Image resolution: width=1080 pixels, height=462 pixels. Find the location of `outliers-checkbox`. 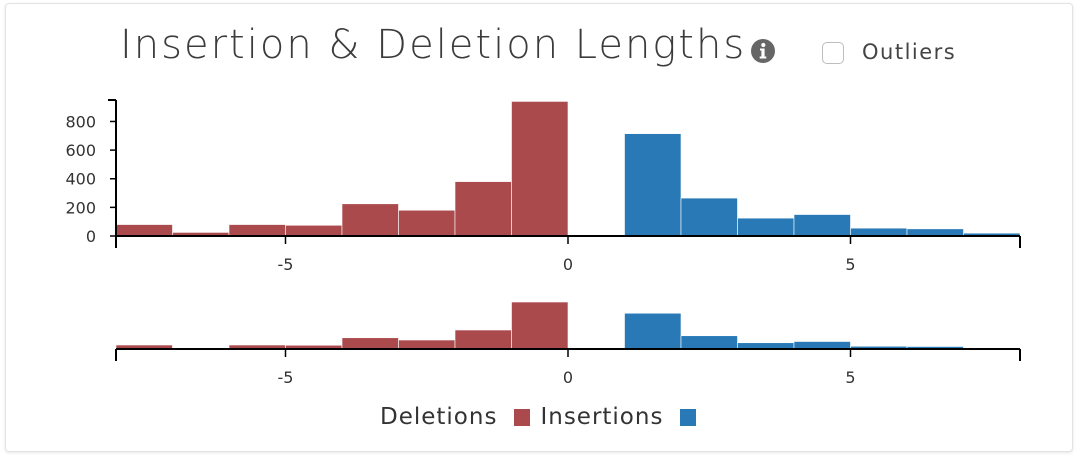

outliers-checkbox is located at coordinates (833, 53).